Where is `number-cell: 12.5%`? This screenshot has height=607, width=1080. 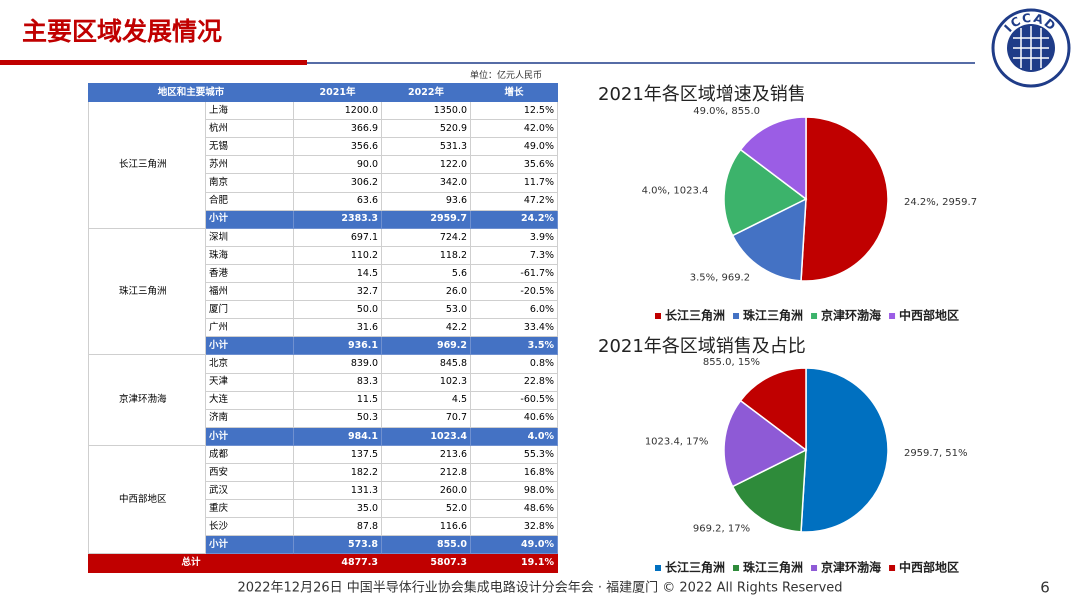 number-cell: 12.5% is located at coordinates (514, 111).